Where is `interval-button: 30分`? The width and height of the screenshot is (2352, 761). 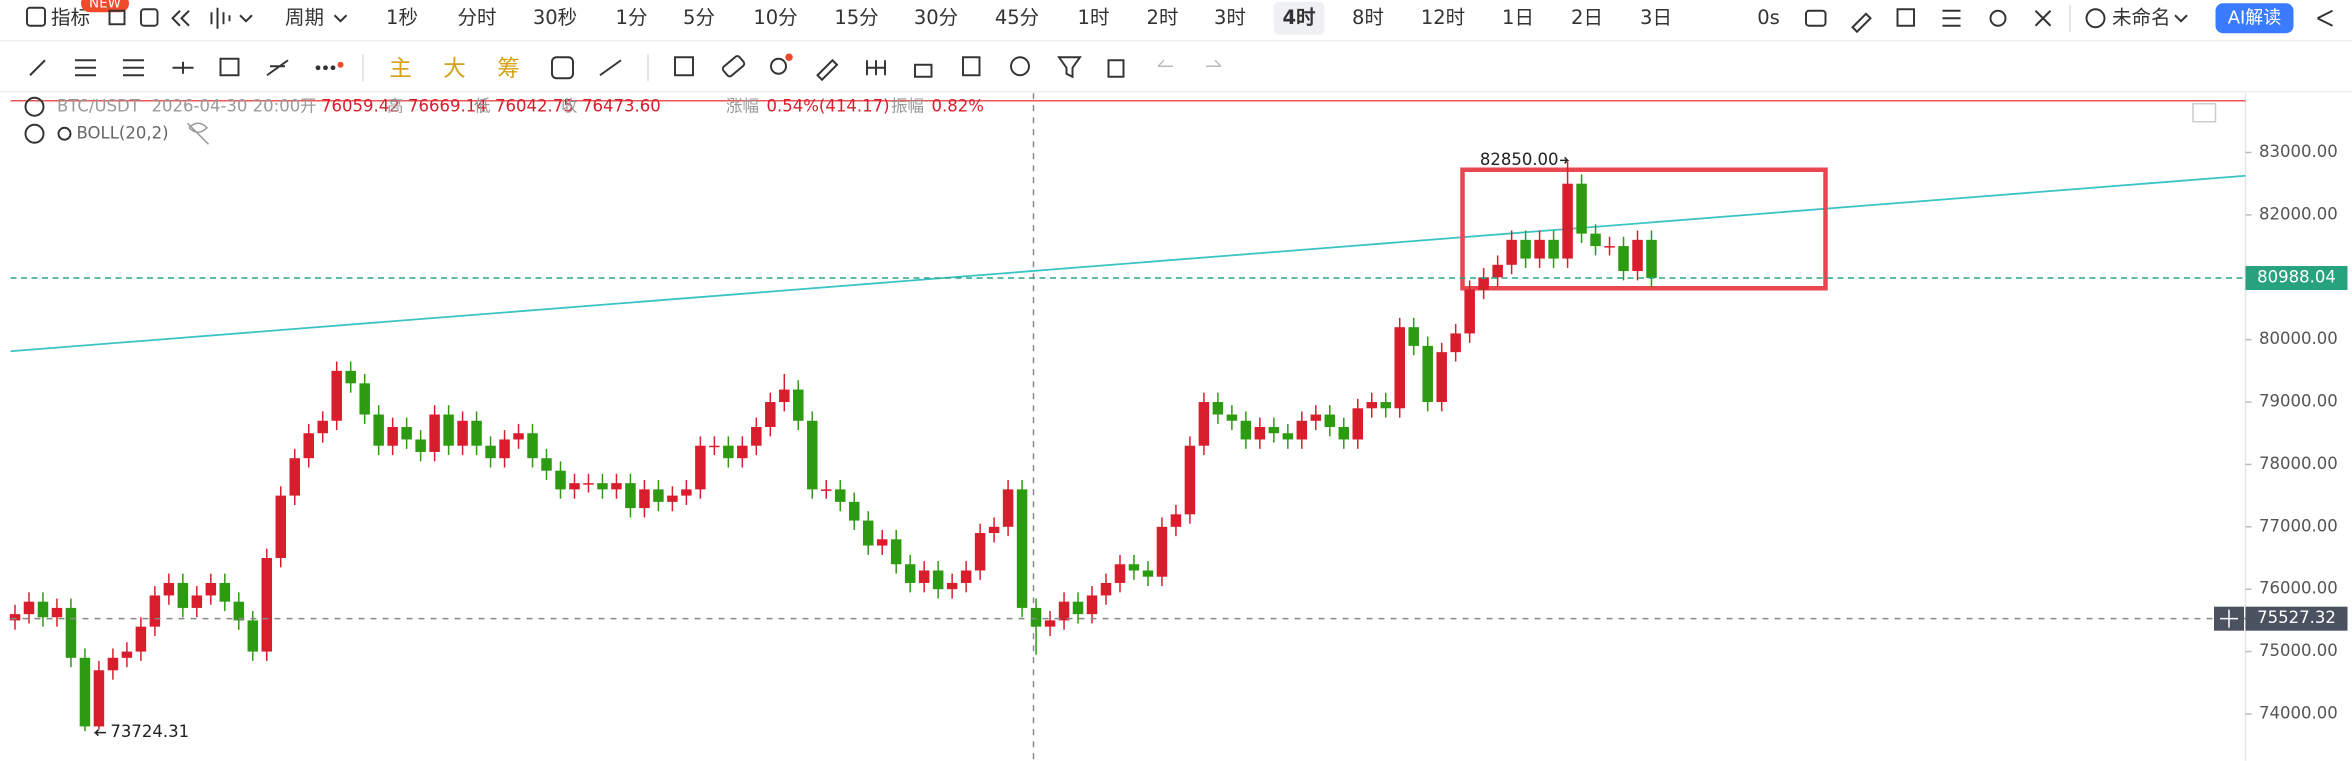 interval-button: 30分 is located at coordinates (936, 17).